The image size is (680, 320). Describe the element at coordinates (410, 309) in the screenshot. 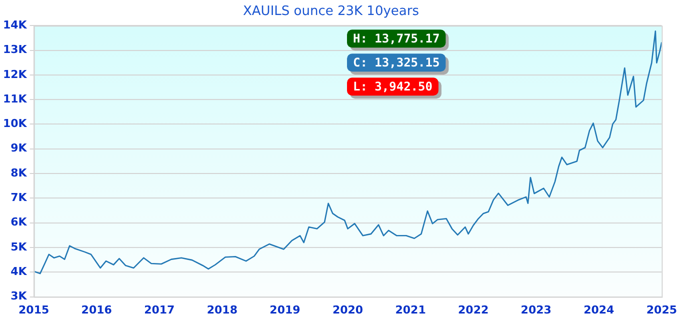

I see `x-tick-label: 2021` at that location.